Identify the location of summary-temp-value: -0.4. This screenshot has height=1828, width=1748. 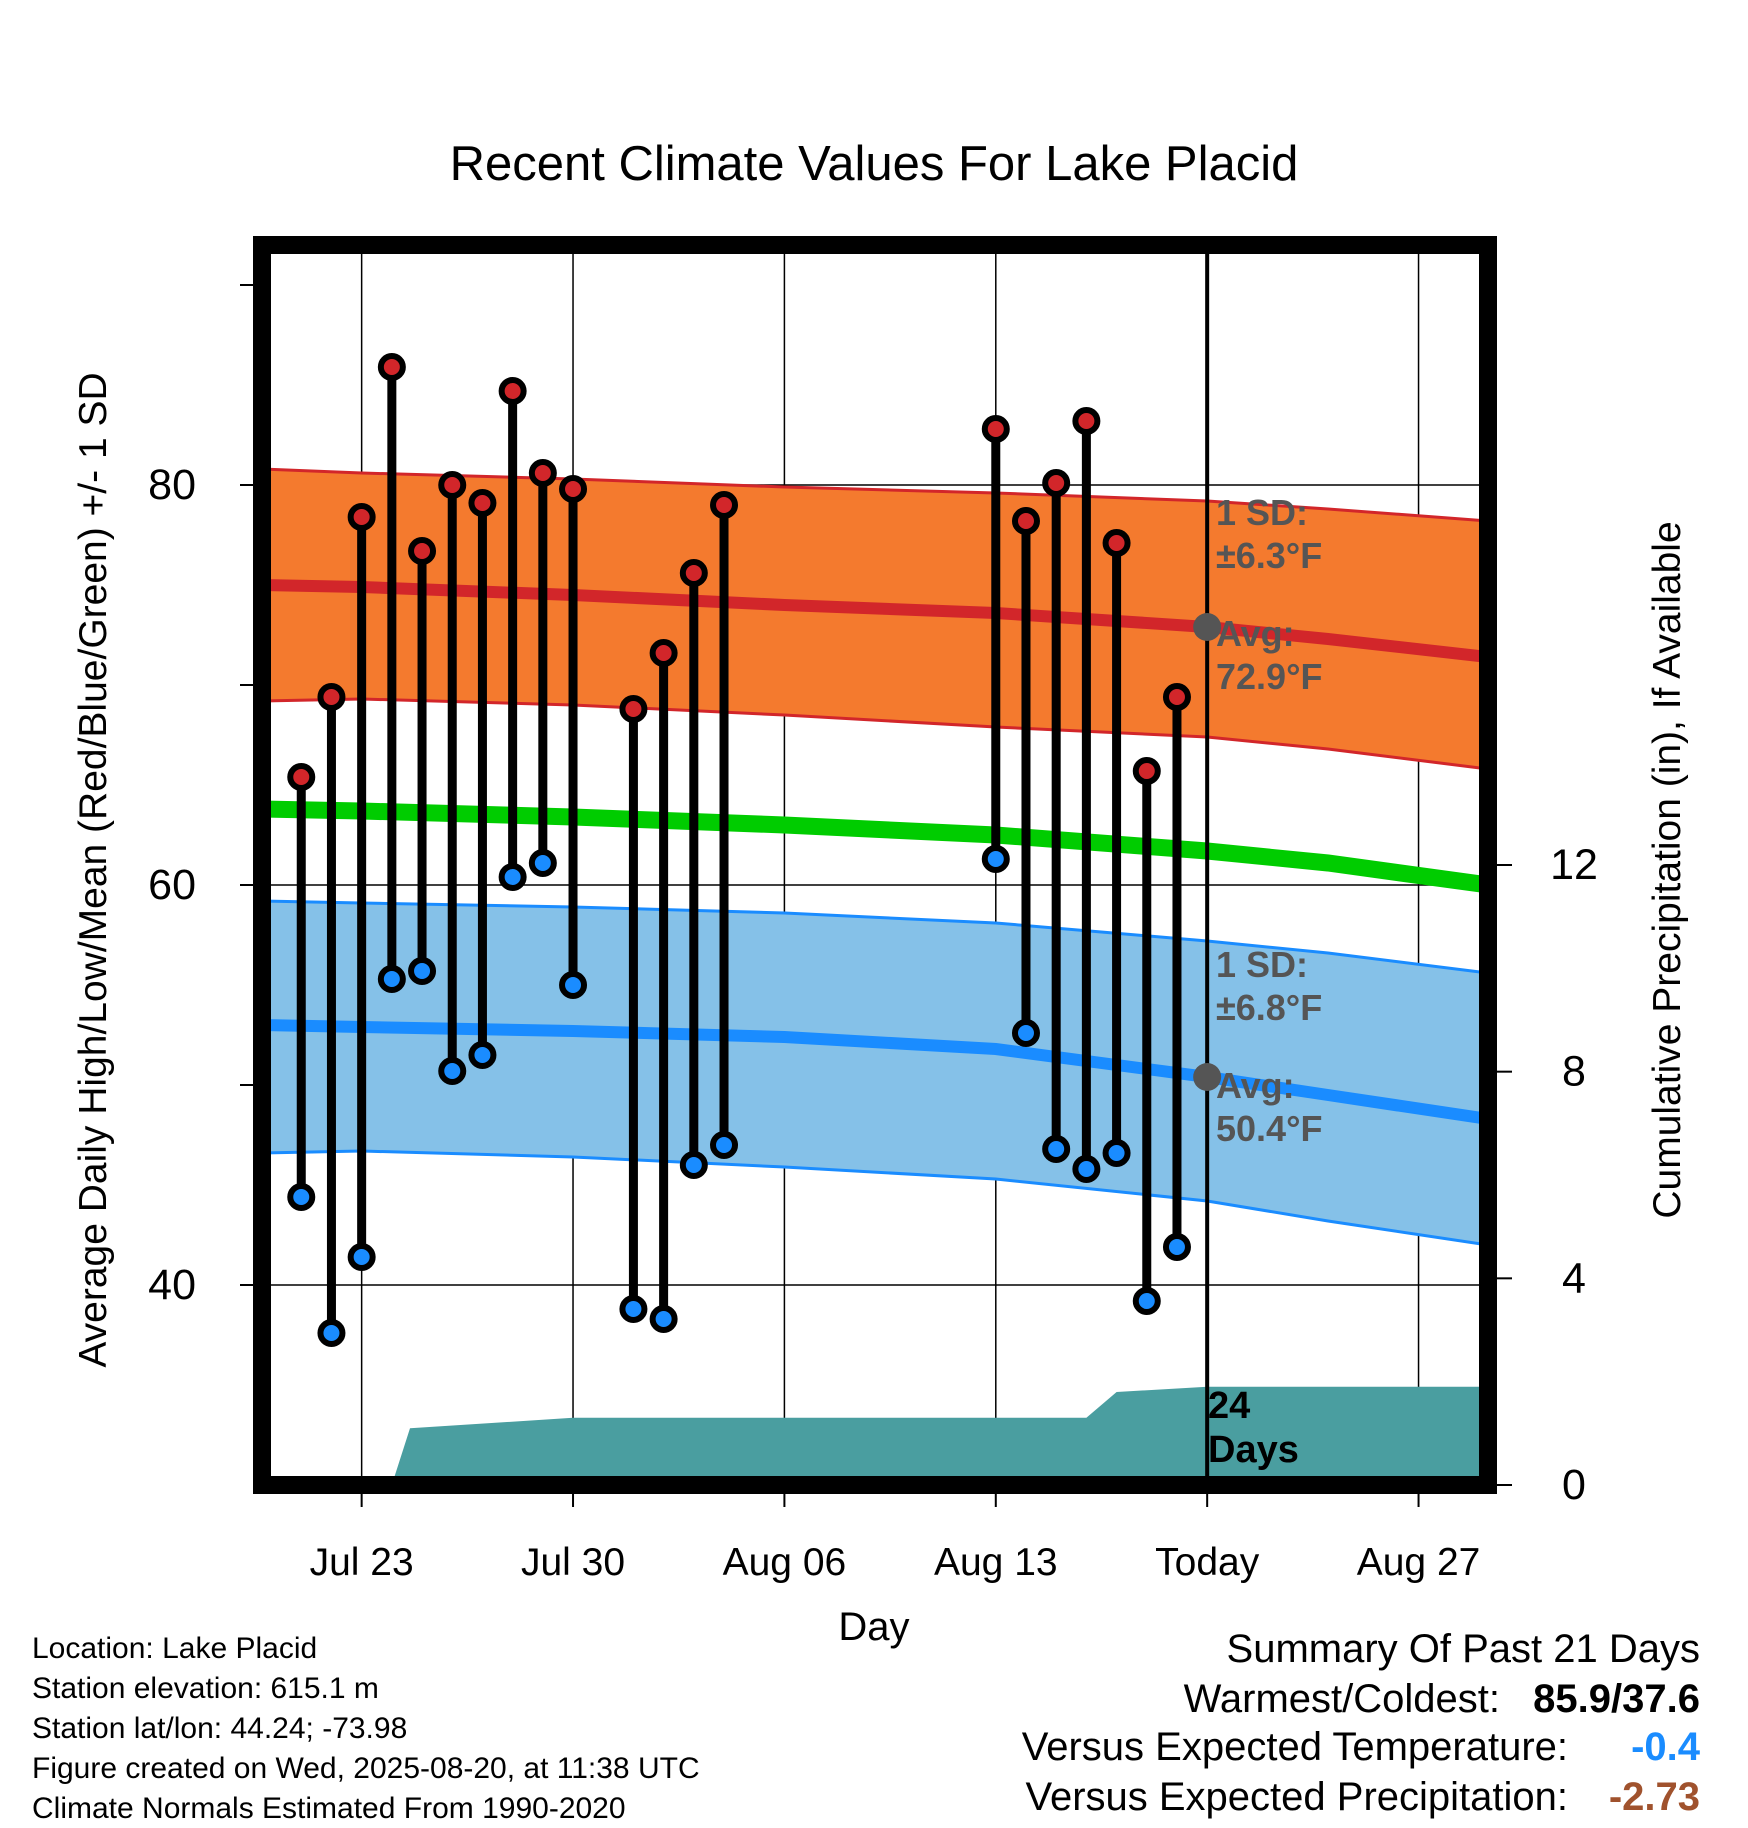
(1666, 1747).